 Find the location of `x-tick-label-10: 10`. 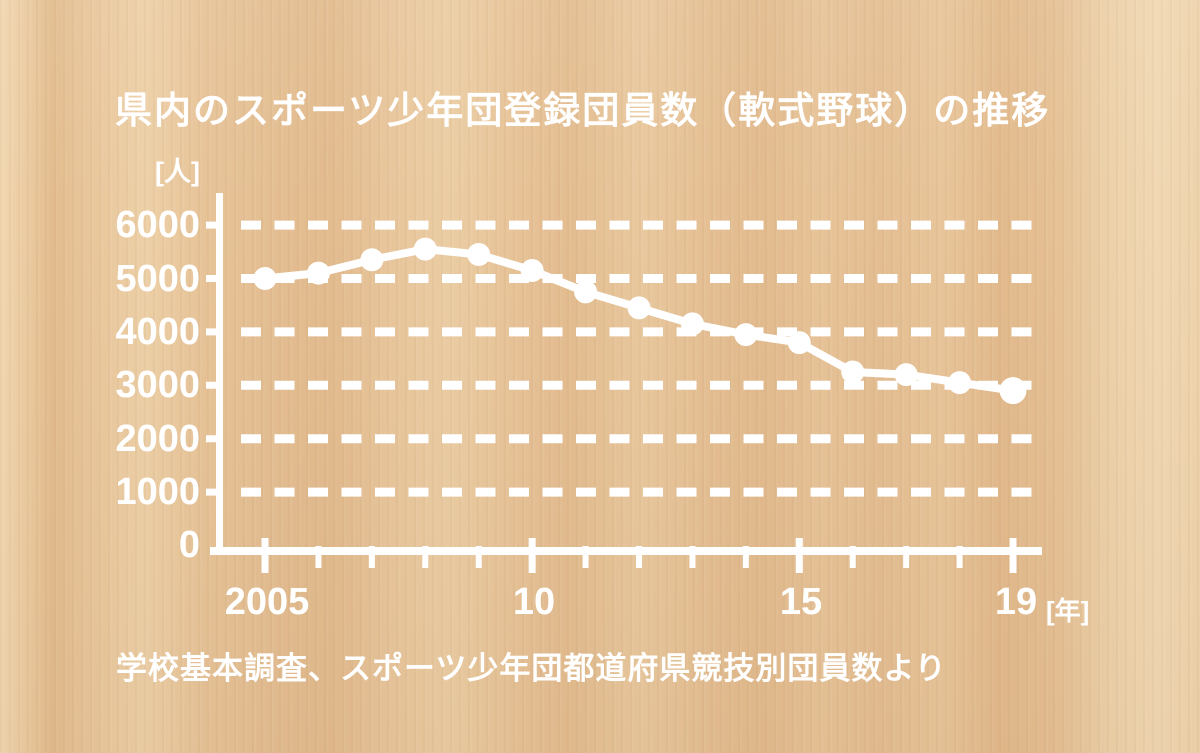

x-tick-label-10: 10 is located at coordinates (534, 602).